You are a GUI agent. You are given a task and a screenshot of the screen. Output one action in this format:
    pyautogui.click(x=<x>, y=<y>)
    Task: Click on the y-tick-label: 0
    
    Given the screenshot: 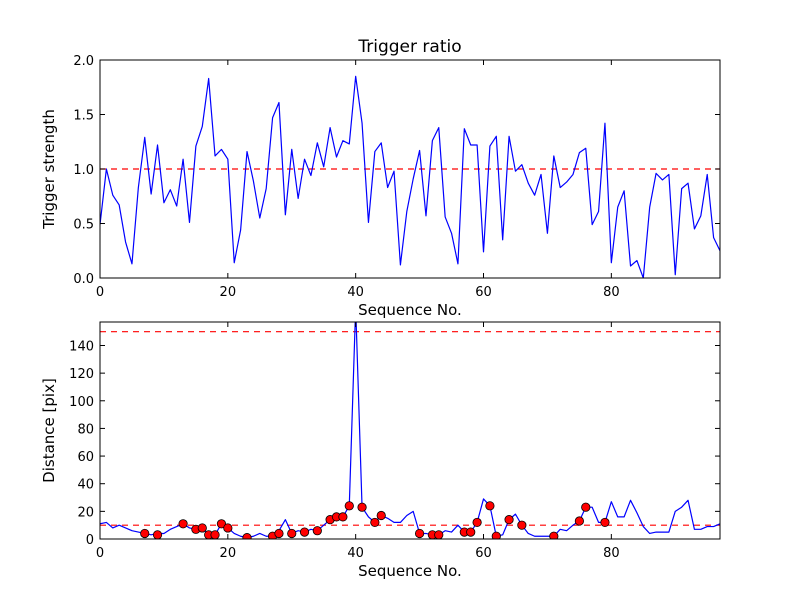 What is the action you would take?
    pyautogui.click(x=90, y=540)
    